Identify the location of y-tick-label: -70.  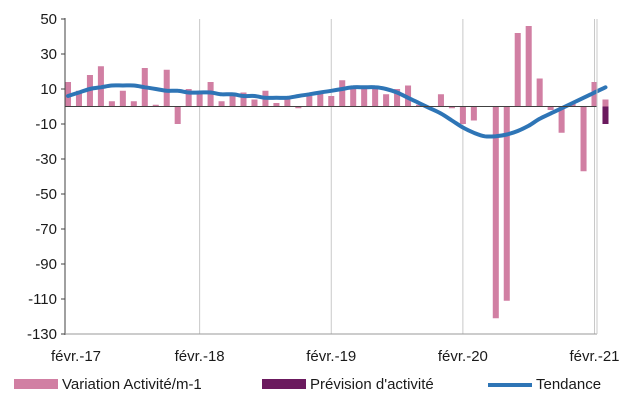
(46, 229).